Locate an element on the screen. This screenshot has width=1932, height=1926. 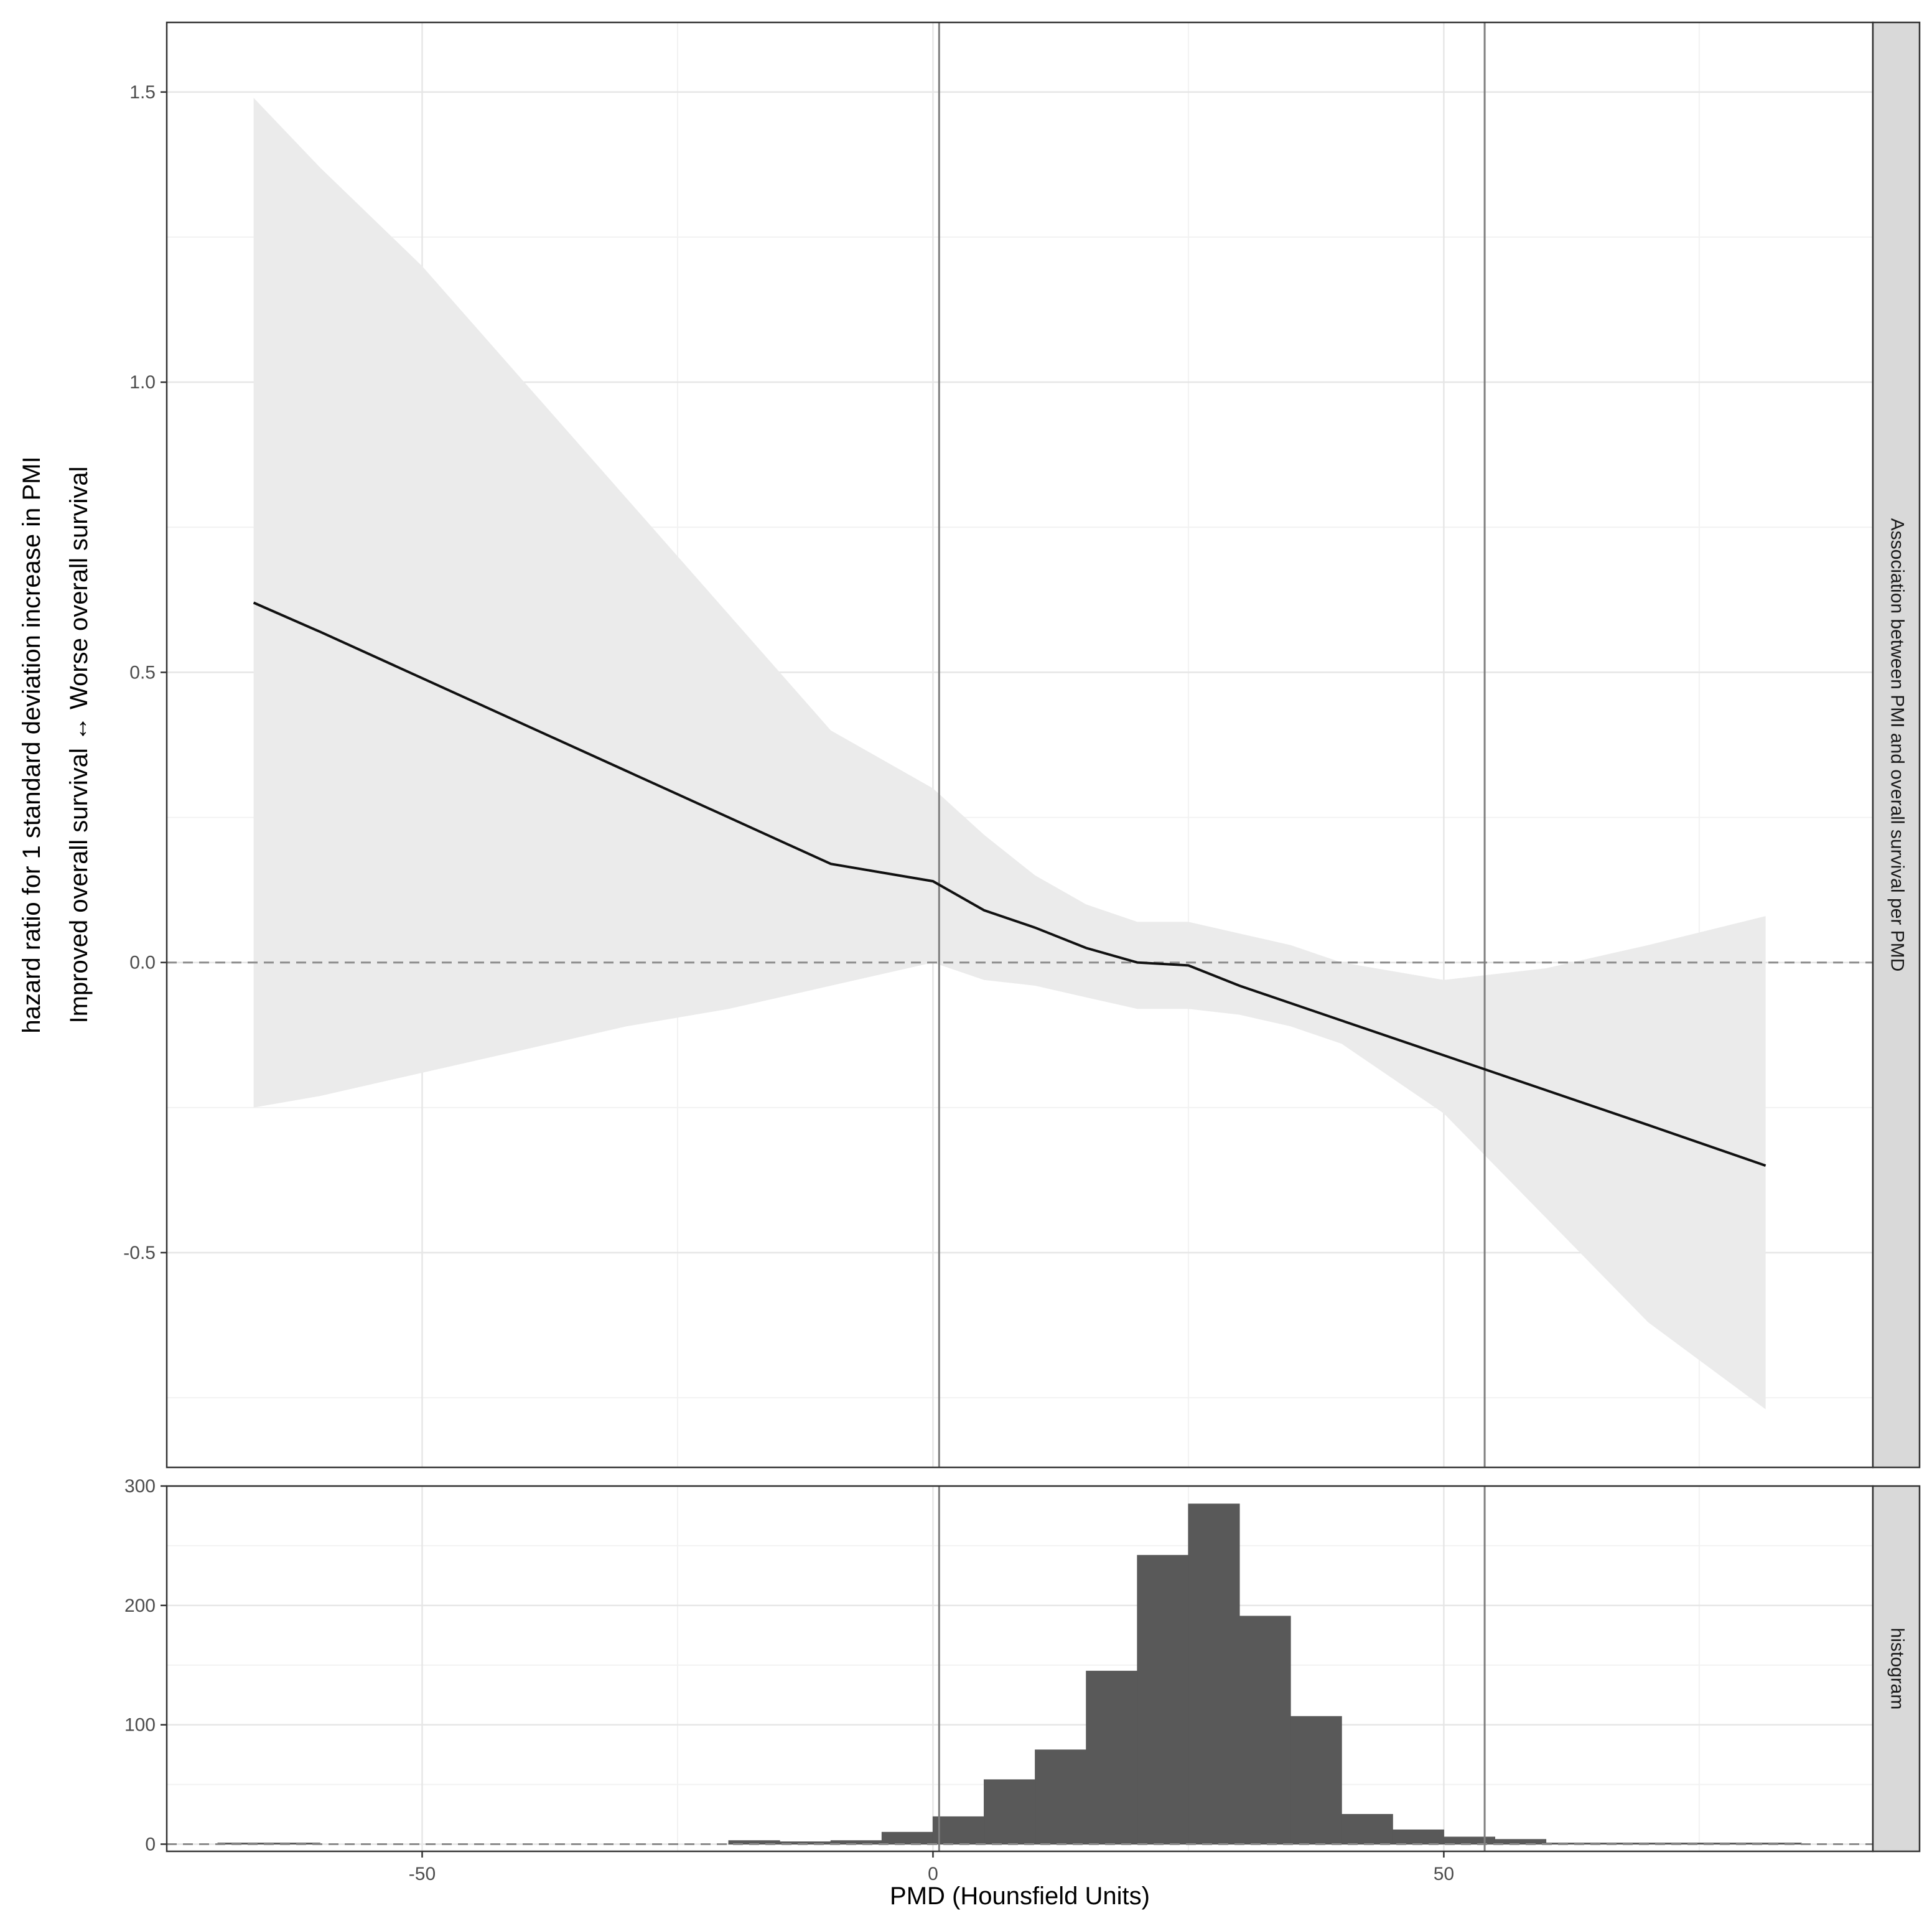
x-axis-title: PMD (Hounsfield Units) is located at coordinates (1020, 1896).